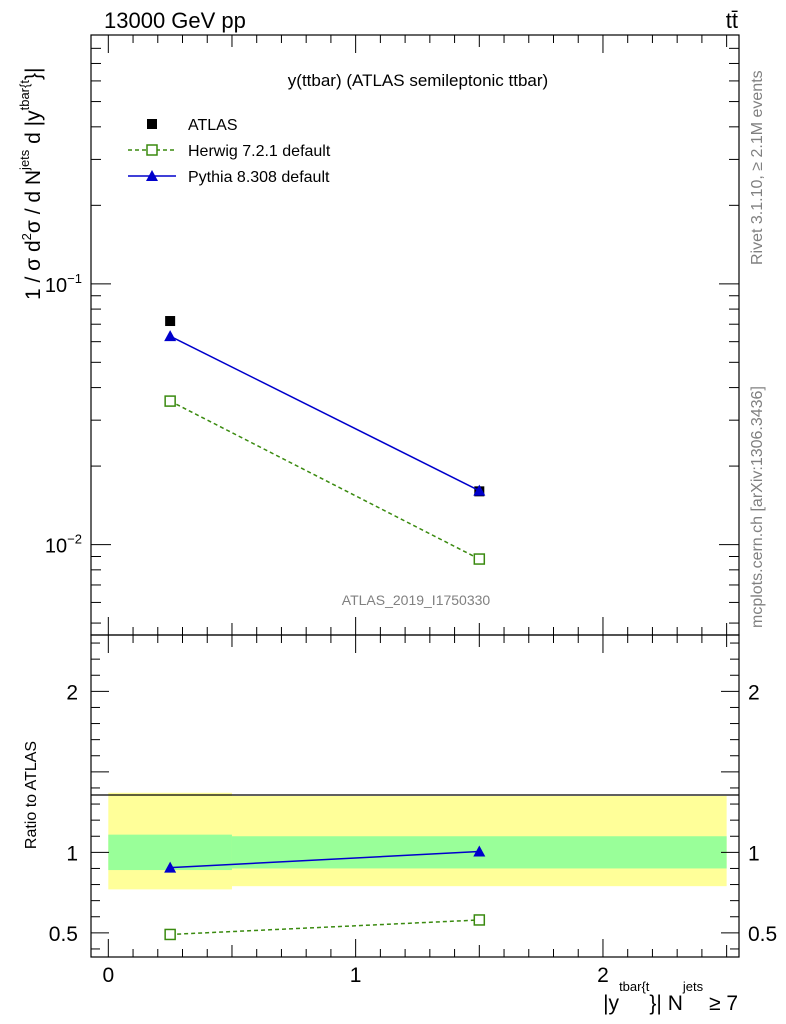 This screenshot has width=786, height=1024. I want to click on ratio-y-tick-label-left: 1, so click(72, 853).